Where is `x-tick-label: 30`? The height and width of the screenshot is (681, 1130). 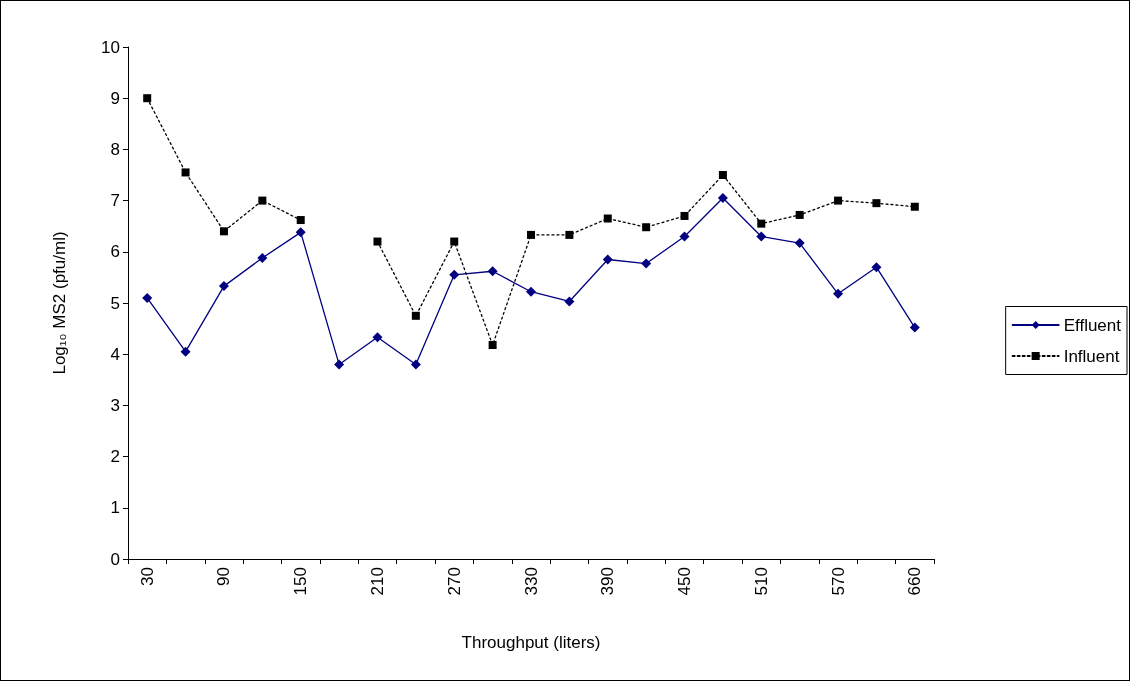 x-tick-label: 30 is located at coordinates (147, 576).